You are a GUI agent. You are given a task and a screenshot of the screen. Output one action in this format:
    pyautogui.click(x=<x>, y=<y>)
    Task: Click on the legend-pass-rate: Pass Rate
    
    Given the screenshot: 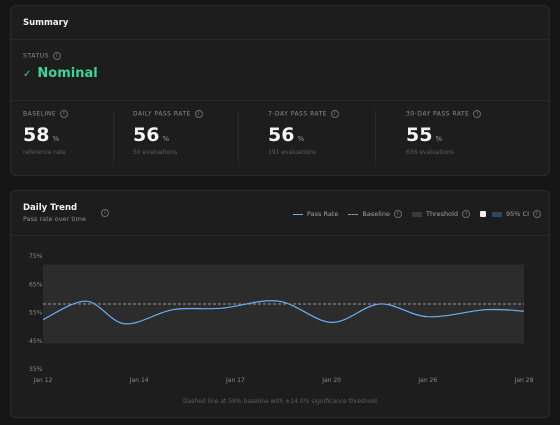 What is the action you would take?
    pyautogui.click(x=315, y=214)
    